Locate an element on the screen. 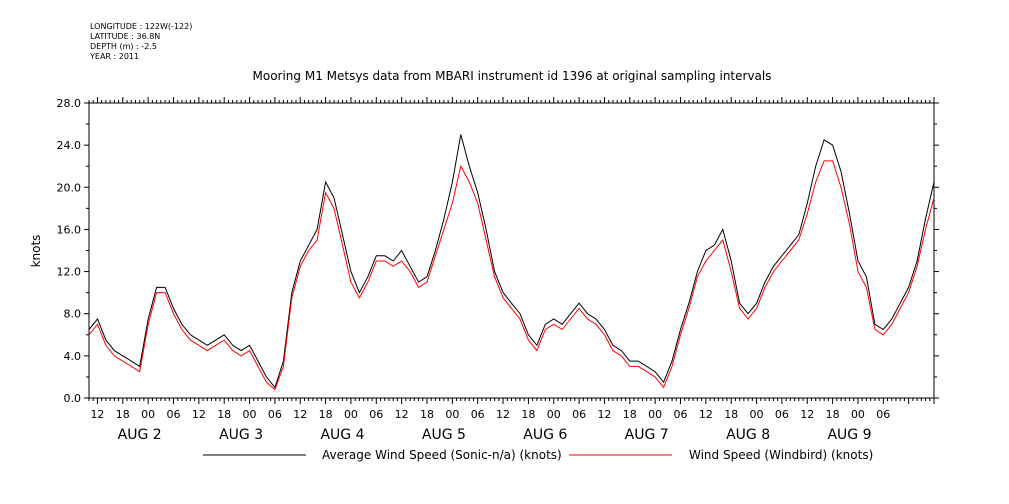  y-tick-label: 0.0 is located at coordinates (73, 398).